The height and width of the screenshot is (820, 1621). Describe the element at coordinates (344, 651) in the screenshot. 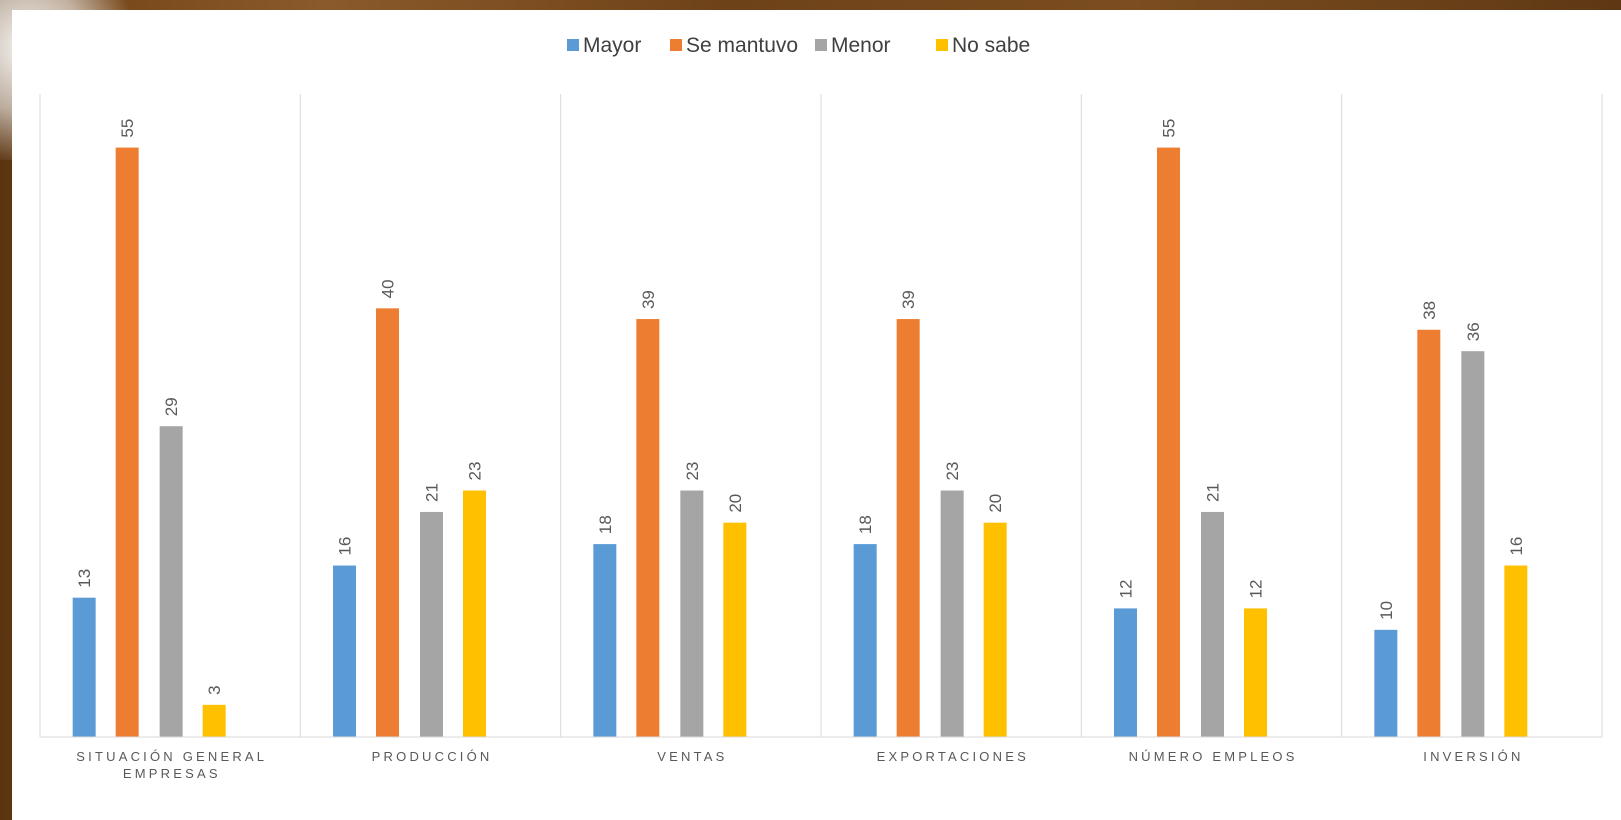

I see `bar-mayor-produccion` at that location.